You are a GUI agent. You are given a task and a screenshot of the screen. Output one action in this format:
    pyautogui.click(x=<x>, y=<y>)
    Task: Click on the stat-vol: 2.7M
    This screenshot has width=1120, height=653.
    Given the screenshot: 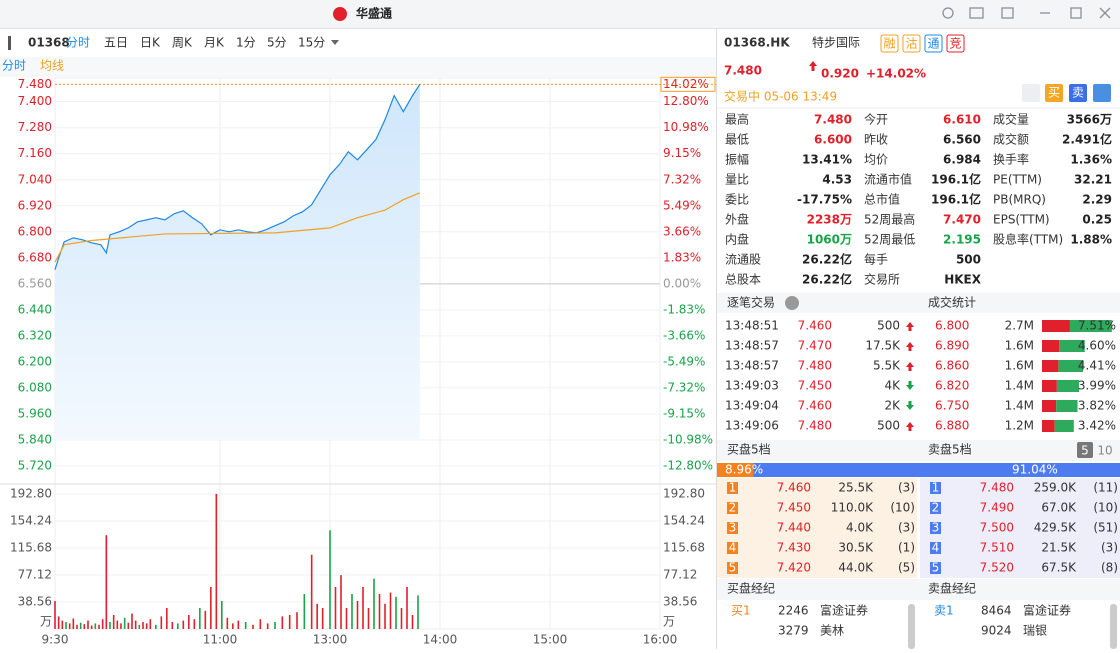 What is the action you would take?
    pyautogui.click(x=1019, y=326)
    